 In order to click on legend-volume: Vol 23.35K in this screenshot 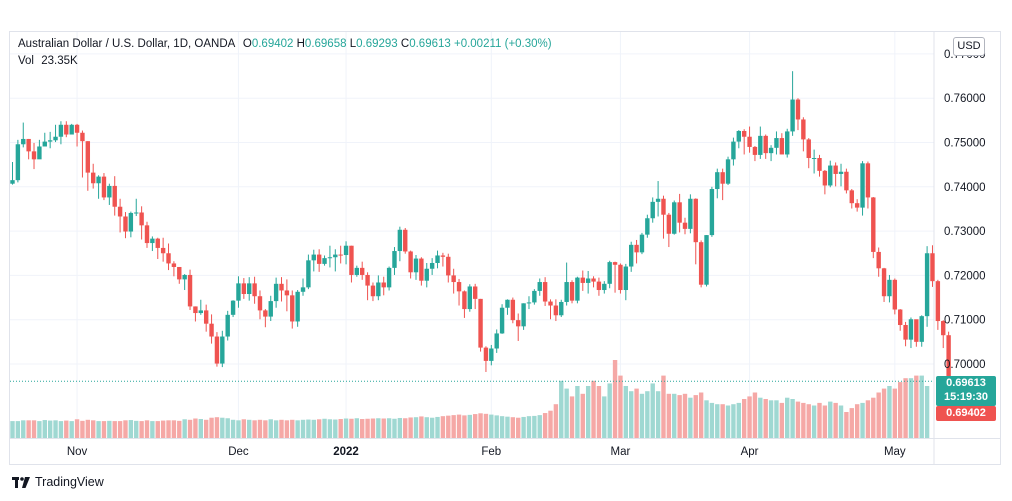, I will do `click(48, 61)`.